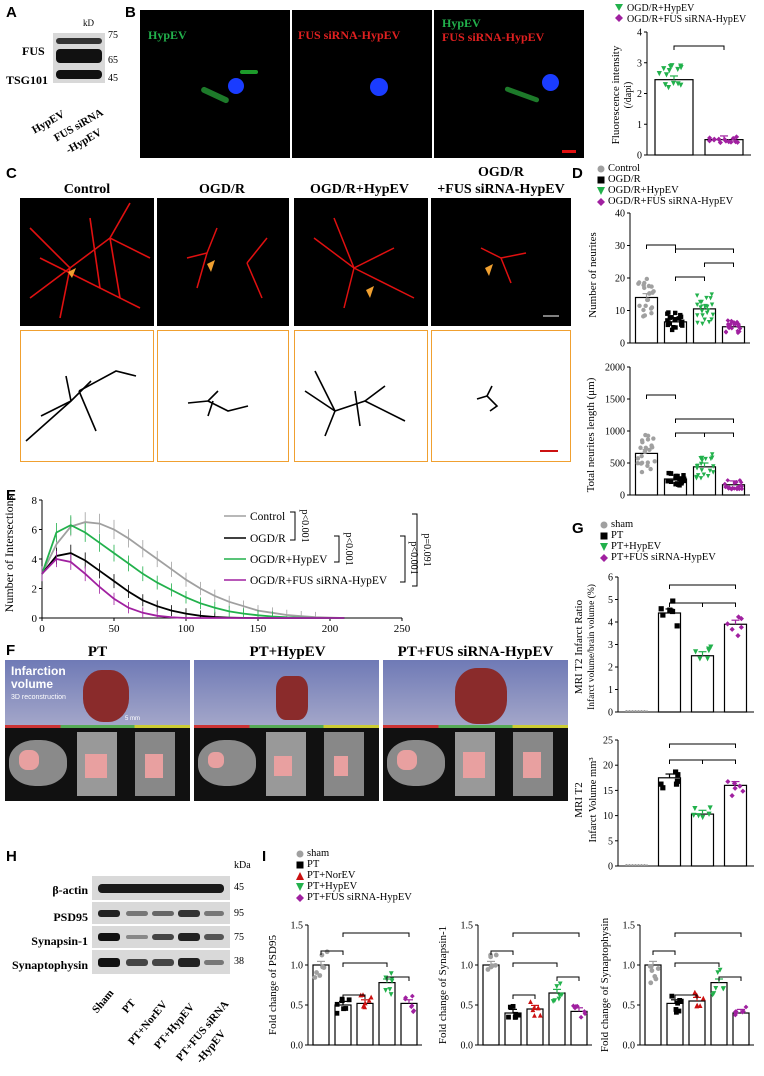 The width and height of the screenshot is (764, 1076). I want to click on marker-75: 75, so click(113, 35).